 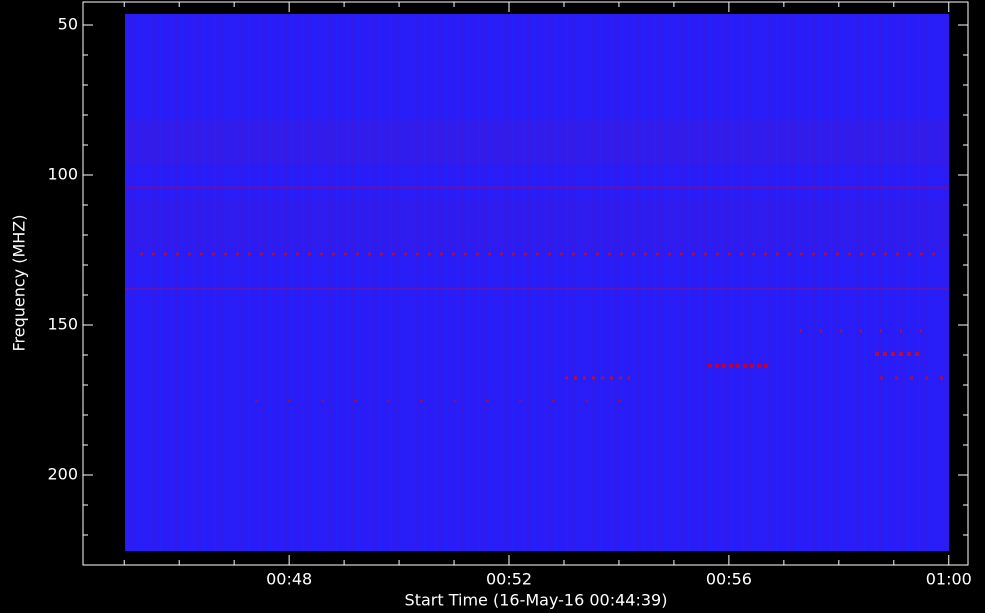 What do you see at coordinates (68, 24) in the screenshot?
I see `y-tick-label: 50` at bounding box center [68, 24].